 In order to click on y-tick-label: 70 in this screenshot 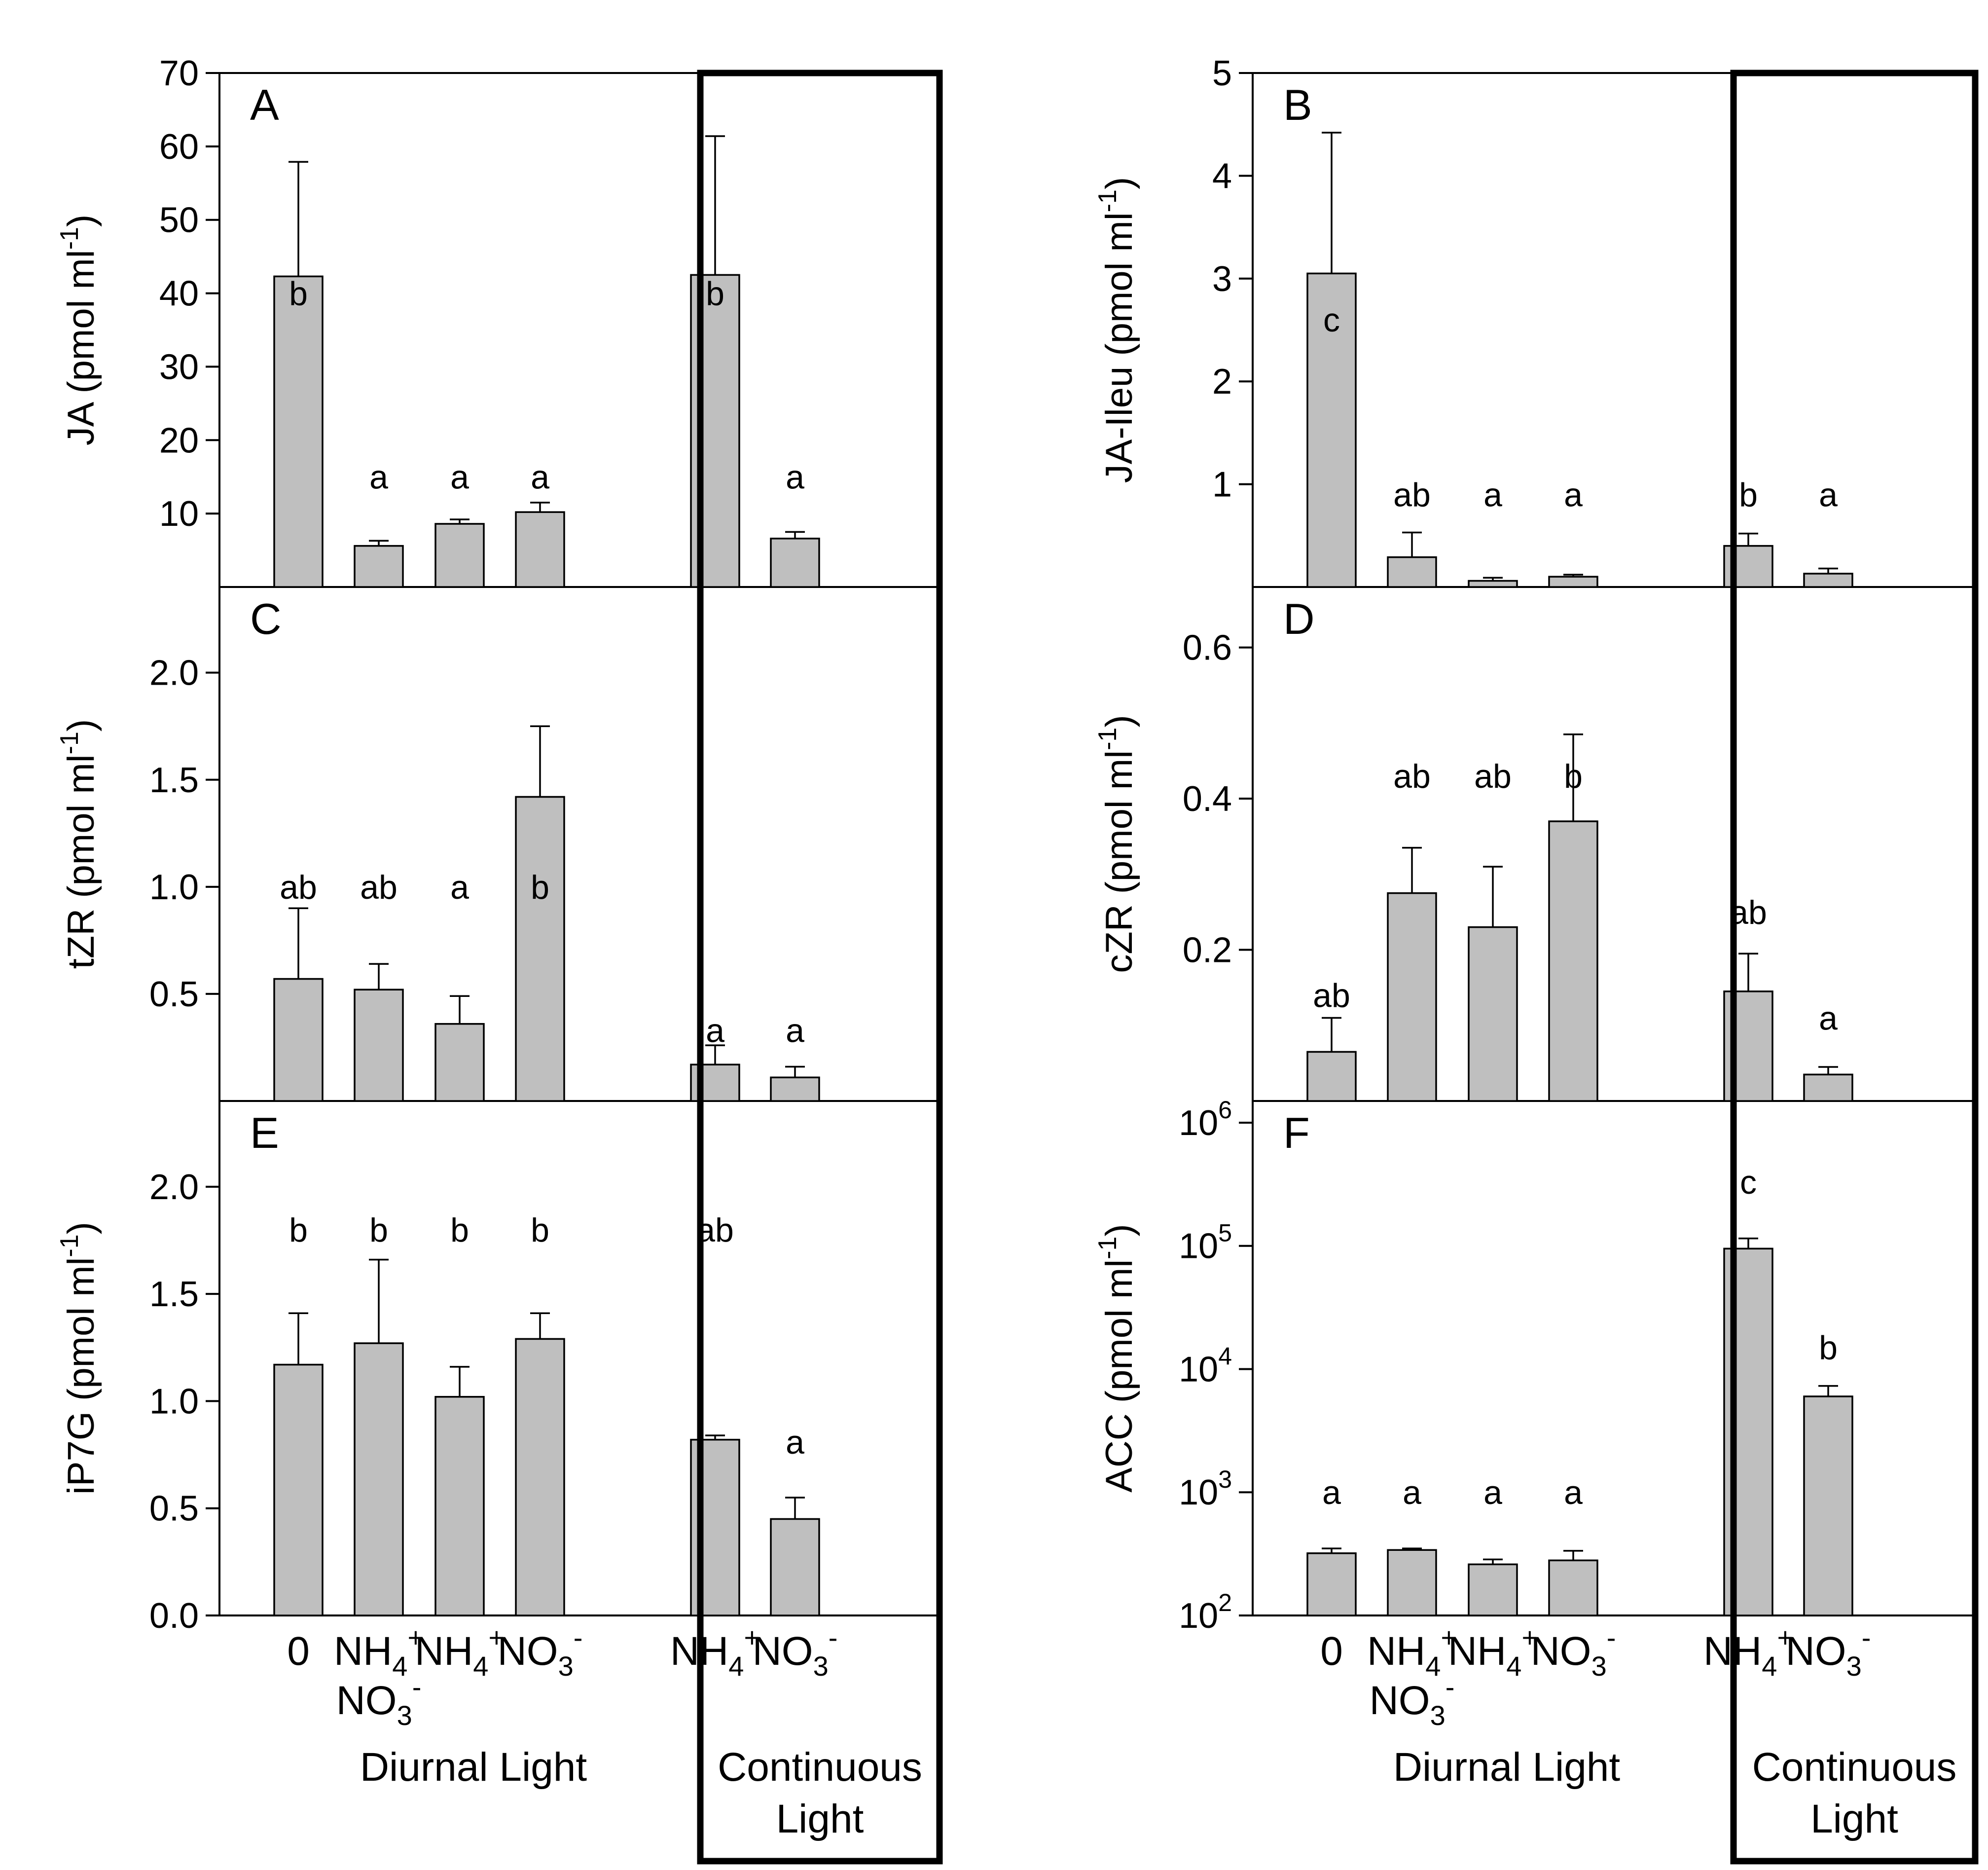, I will do `click(179, 73)`.